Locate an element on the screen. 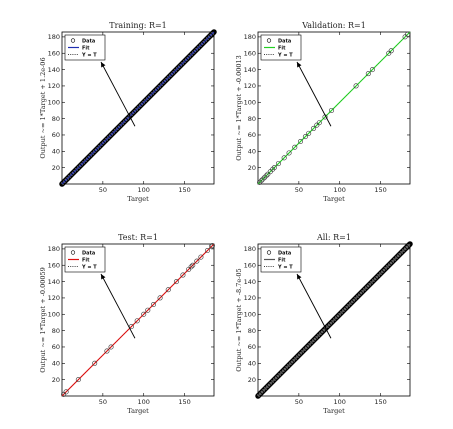 The image size is (453, 429). legend-data-marker is located at coordinates (73, 252).